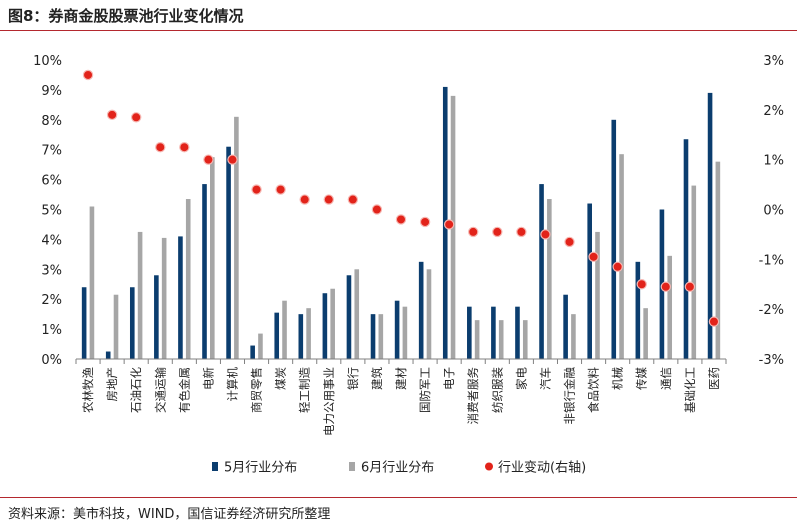  I want to click on category-label: 国防军工, so click(425, 390).